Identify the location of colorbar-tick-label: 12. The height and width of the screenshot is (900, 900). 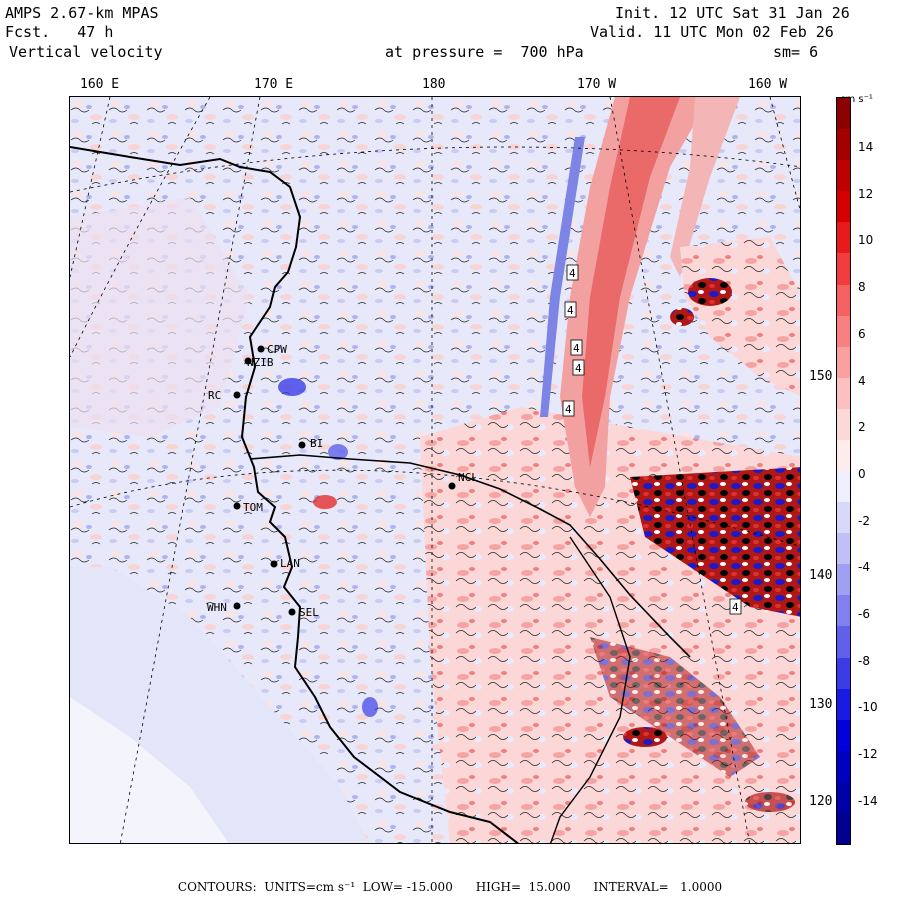
(866, 193).